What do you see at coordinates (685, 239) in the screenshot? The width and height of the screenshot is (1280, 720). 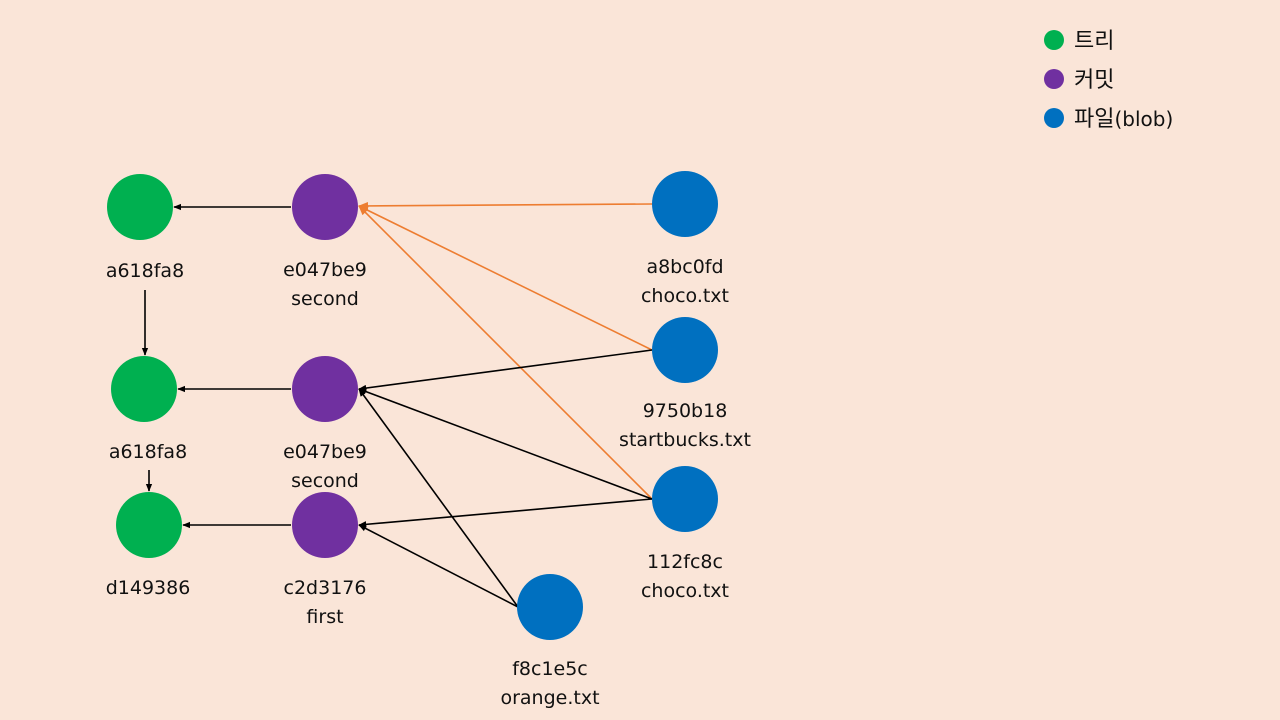 I see `blob-node-blob1: a8bc0fd choco.txt` at bounding box center [685, 239].